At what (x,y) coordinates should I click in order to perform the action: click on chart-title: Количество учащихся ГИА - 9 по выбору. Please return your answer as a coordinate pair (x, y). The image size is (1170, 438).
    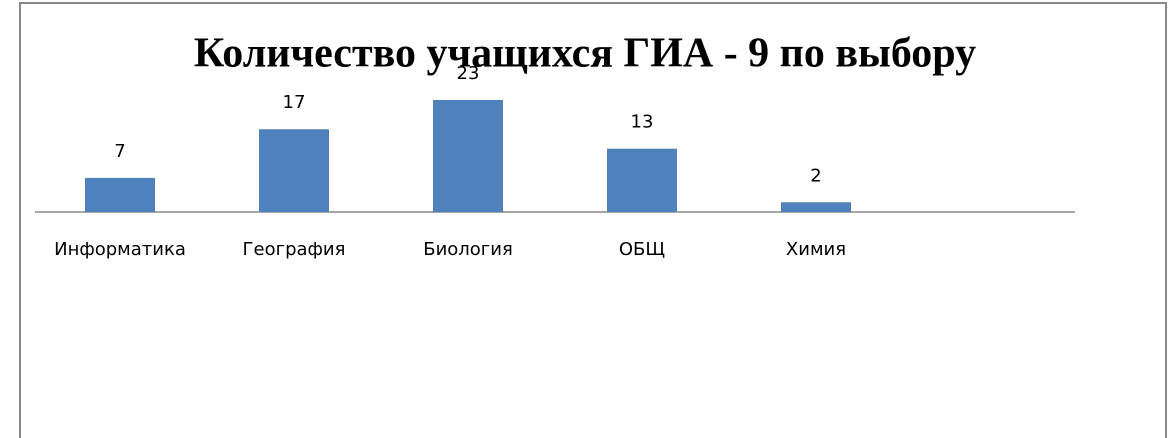
    Looking at the image, I should click on (585, 54).